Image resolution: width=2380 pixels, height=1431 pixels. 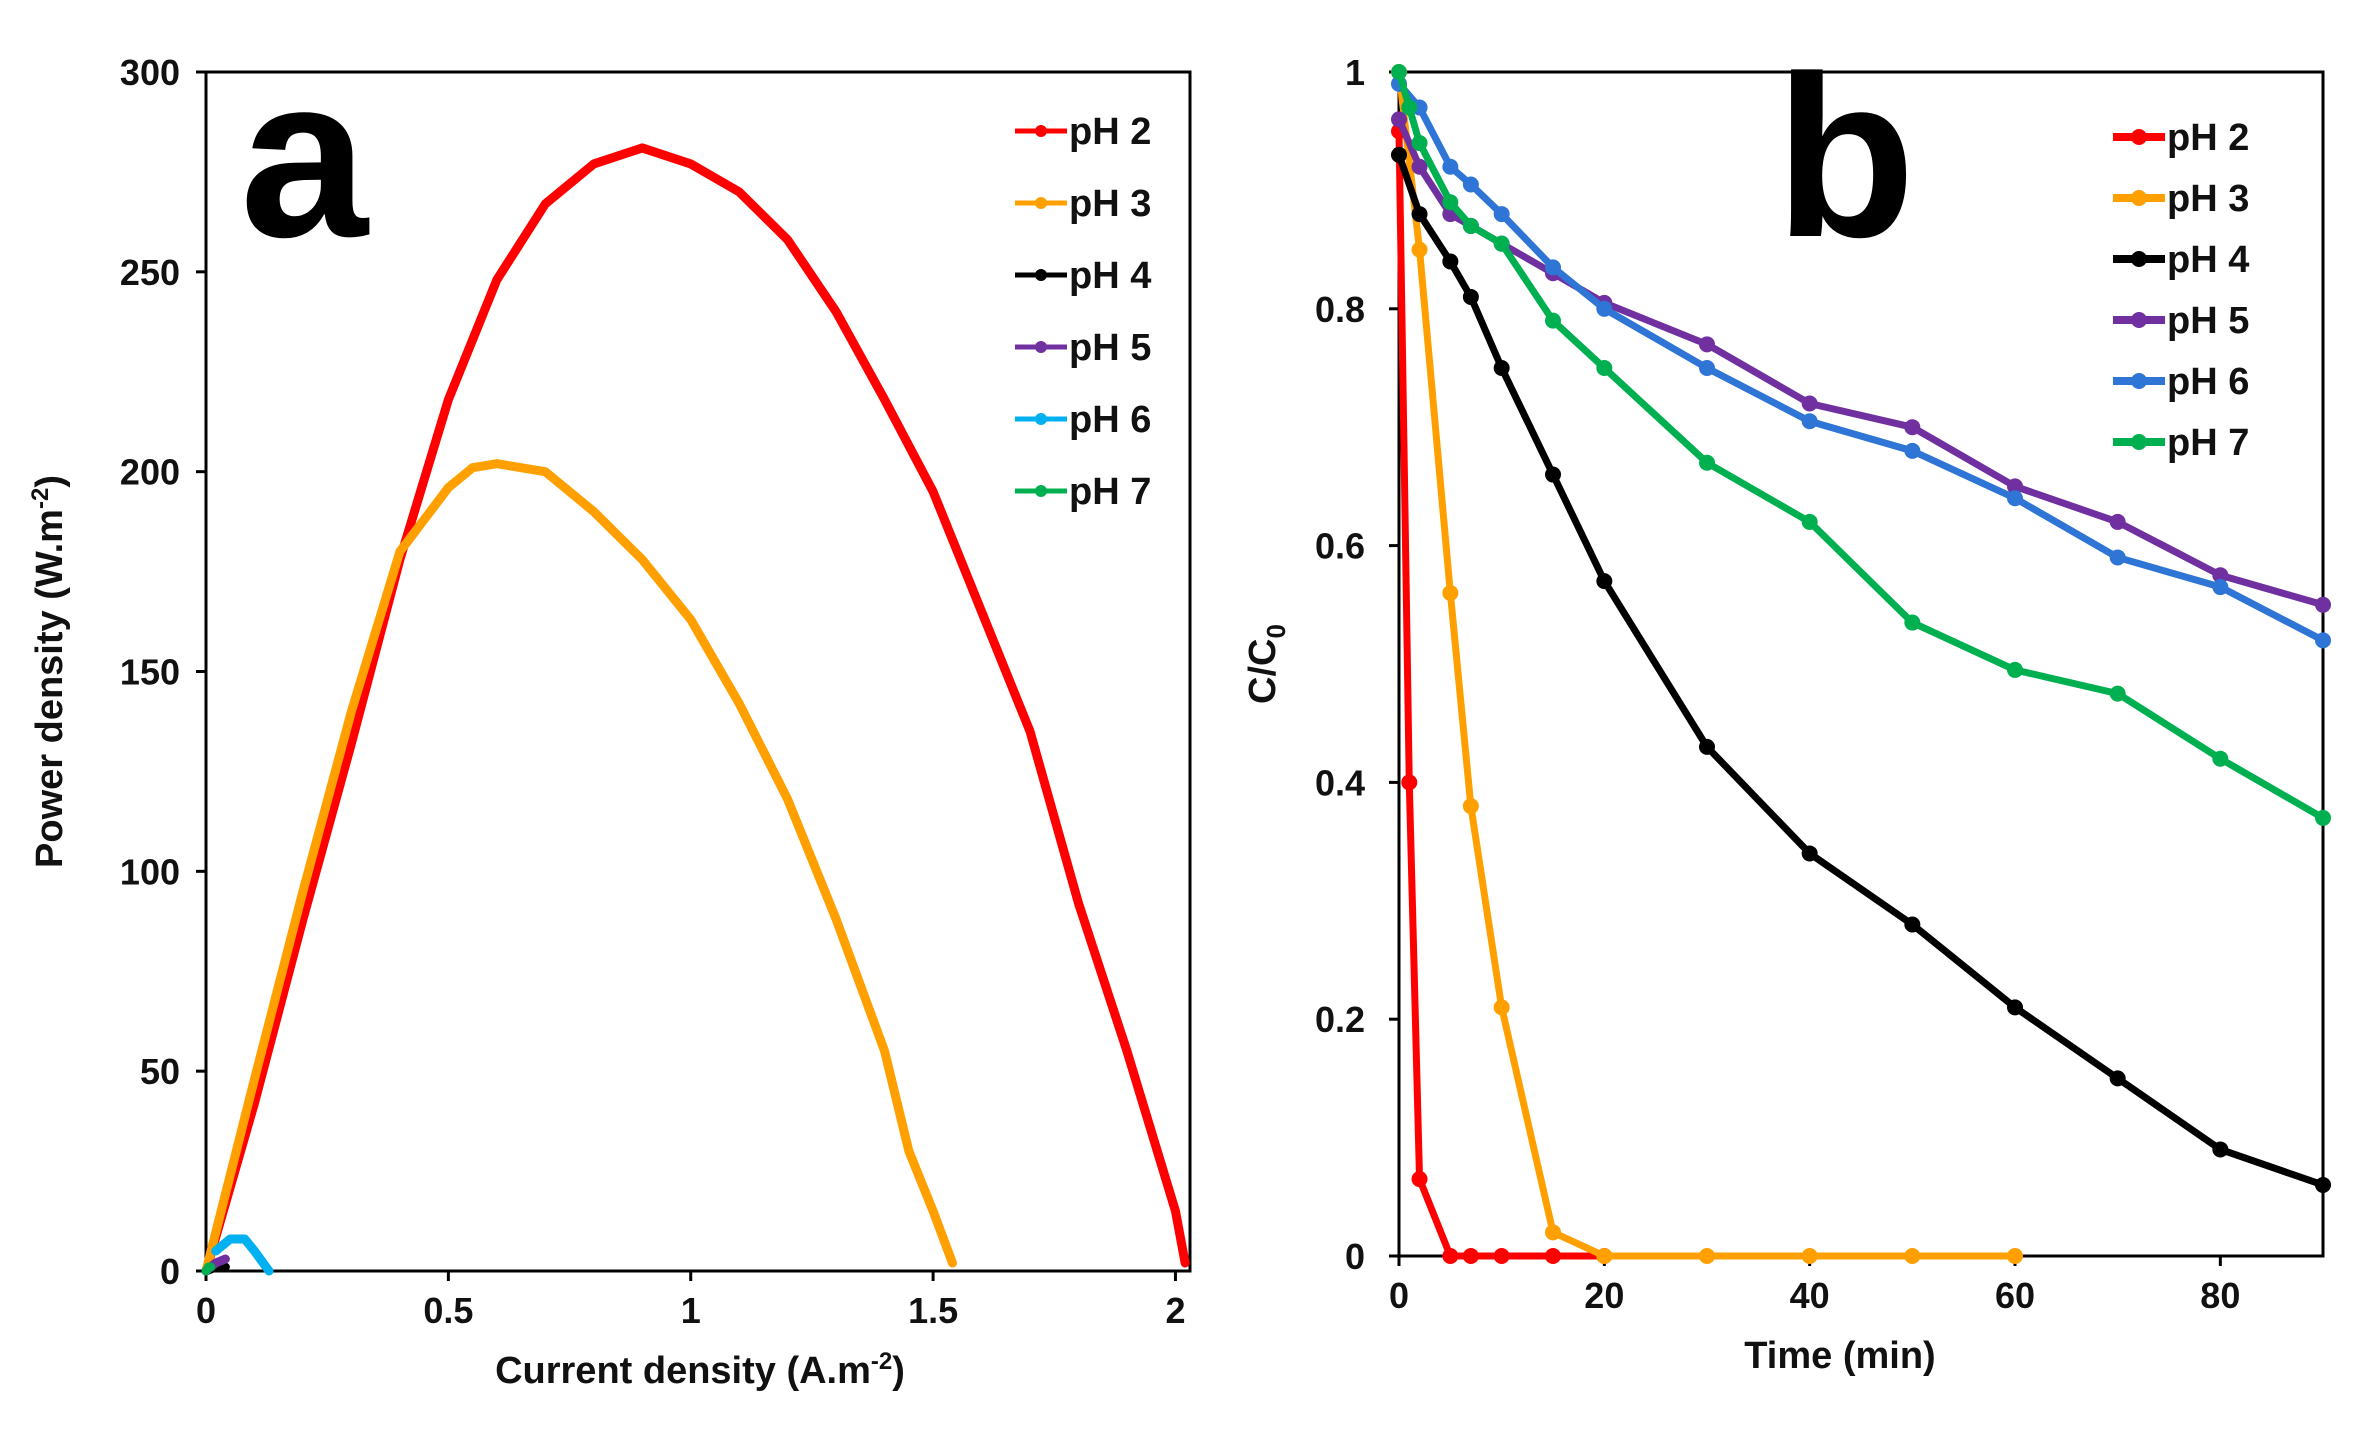 What do you see at coordinates (1340, 309) in the screenshot?
I see `y-tick-label: 0.8` at bounding box center [1340, 309].